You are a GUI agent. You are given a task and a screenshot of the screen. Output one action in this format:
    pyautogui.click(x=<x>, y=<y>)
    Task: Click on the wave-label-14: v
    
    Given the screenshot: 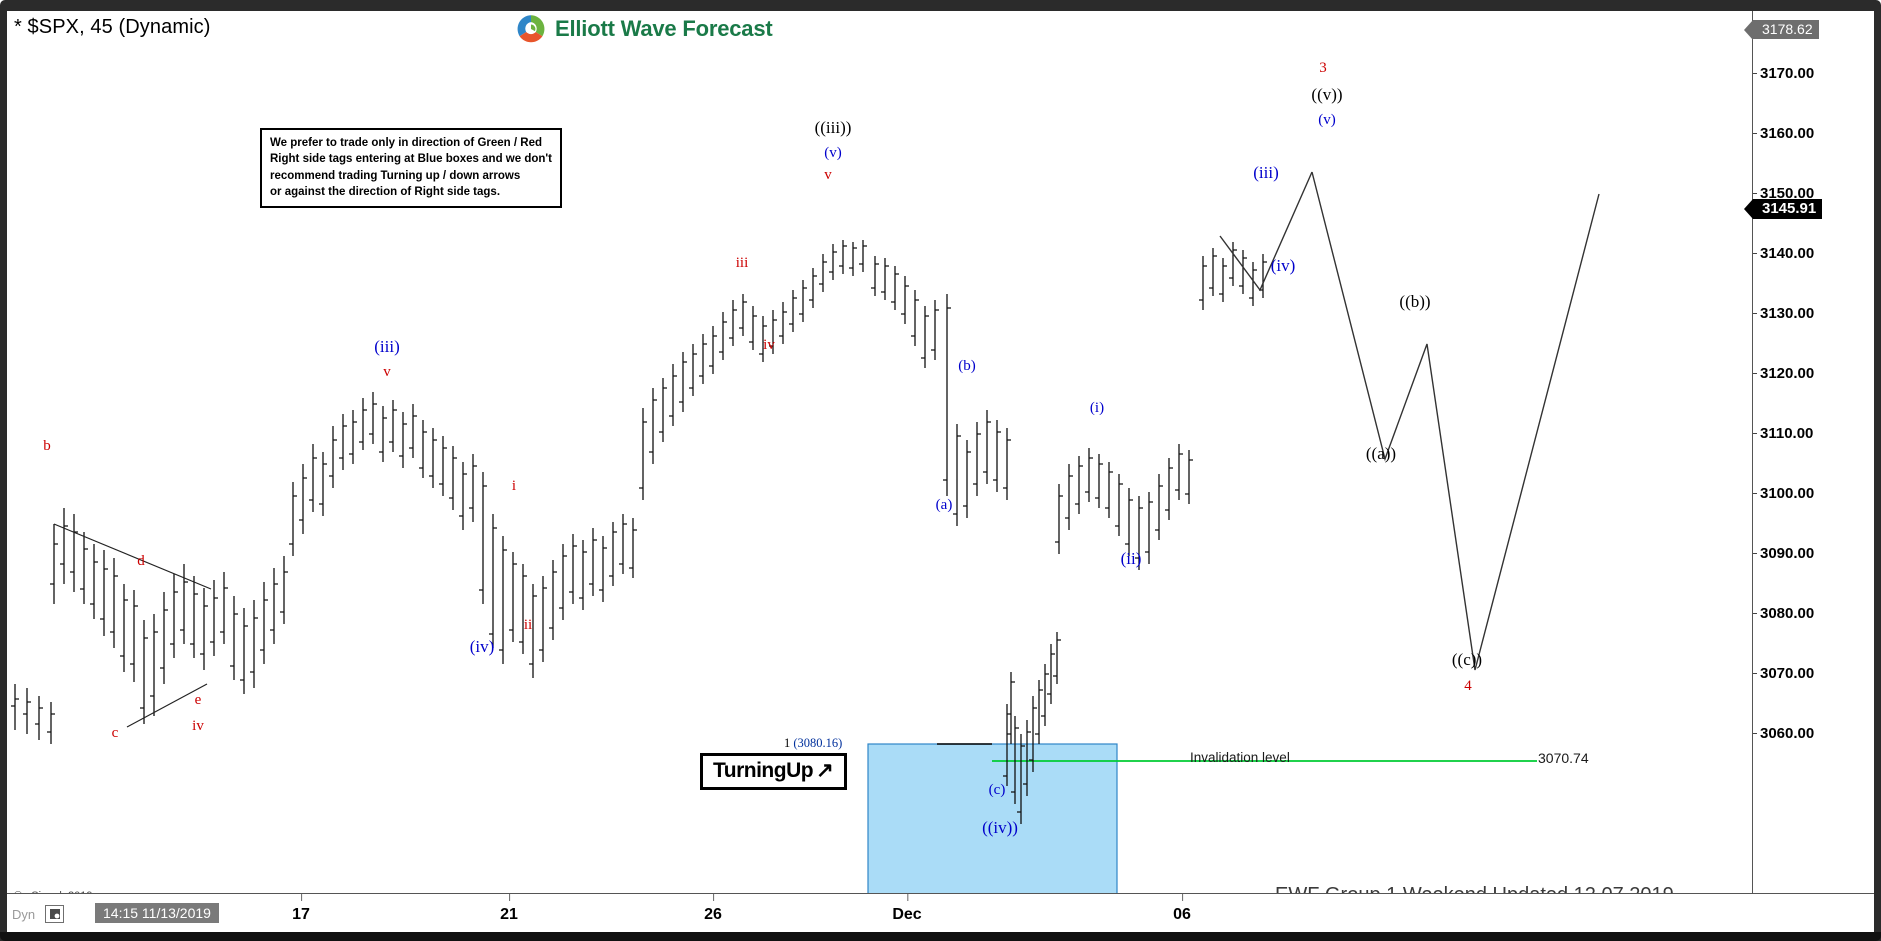 What is the action you would take?
    pyautogui.click(x=828, y=175)
    